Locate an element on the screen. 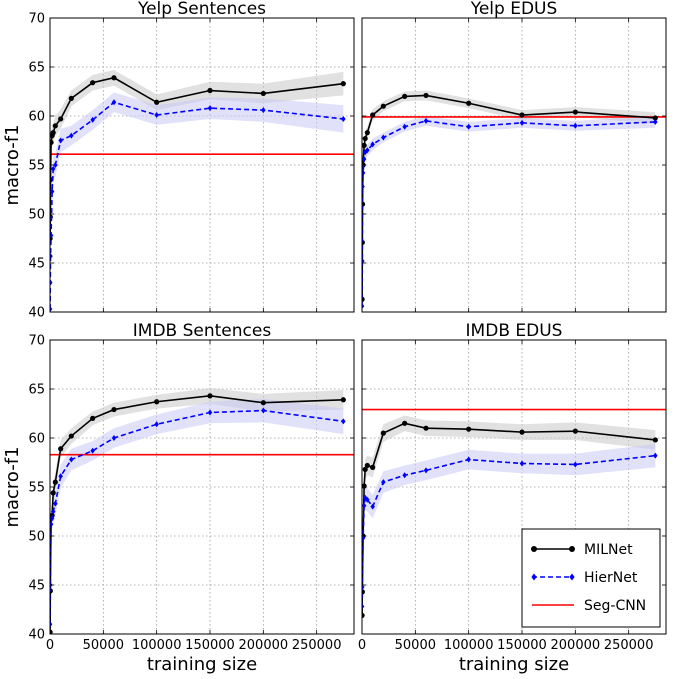 The height and width of the screenshot is (679, 675). series-line-hiernet is located at coordinates (509, 530).